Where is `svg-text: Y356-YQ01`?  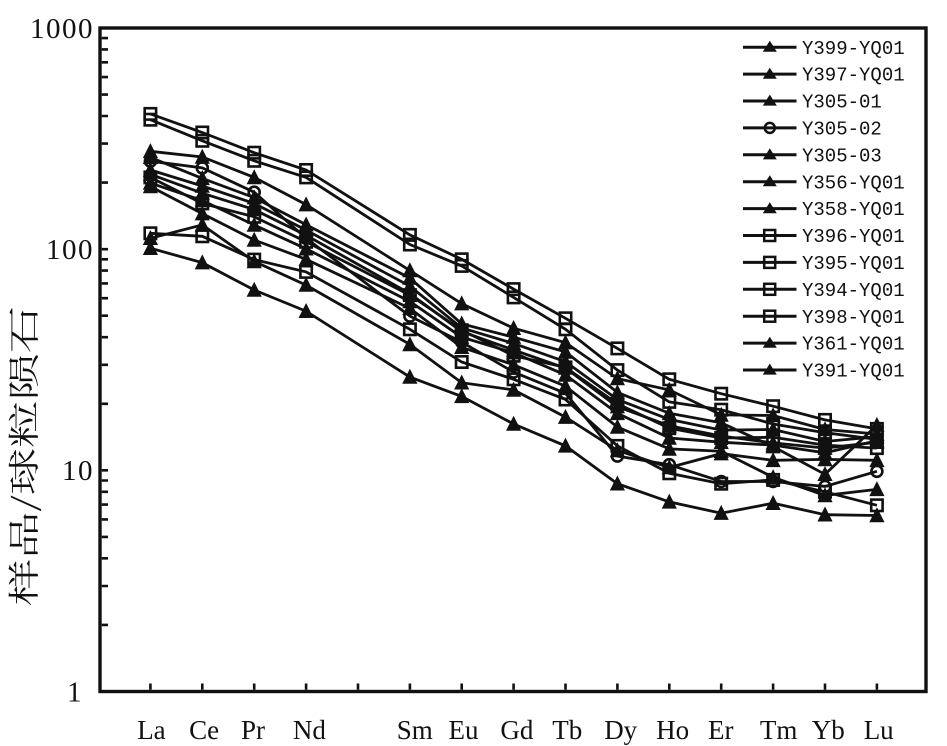 svg-text: Y356-YQ01 is located at coordinates (853, 183).